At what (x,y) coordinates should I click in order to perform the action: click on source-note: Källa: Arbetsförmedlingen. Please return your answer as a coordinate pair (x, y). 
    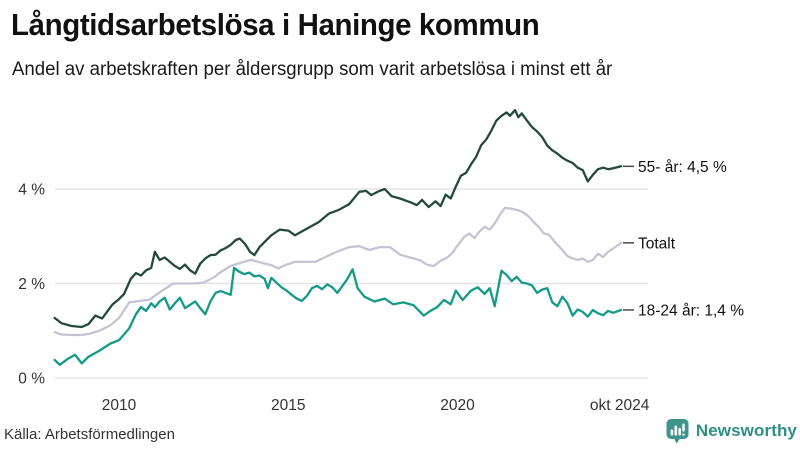
    Looking at the image, I should click on (89, 434).